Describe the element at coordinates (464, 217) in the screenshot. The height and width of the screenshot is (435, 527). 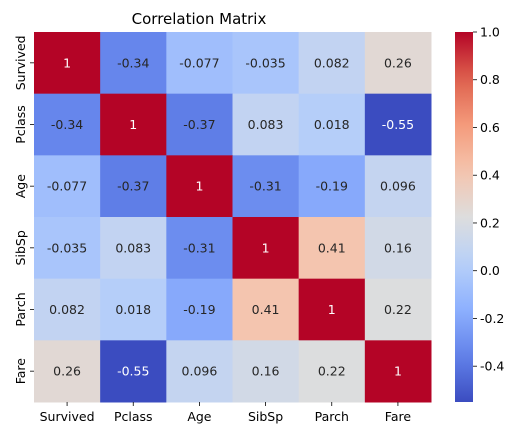
I see `colorbar` at that location.